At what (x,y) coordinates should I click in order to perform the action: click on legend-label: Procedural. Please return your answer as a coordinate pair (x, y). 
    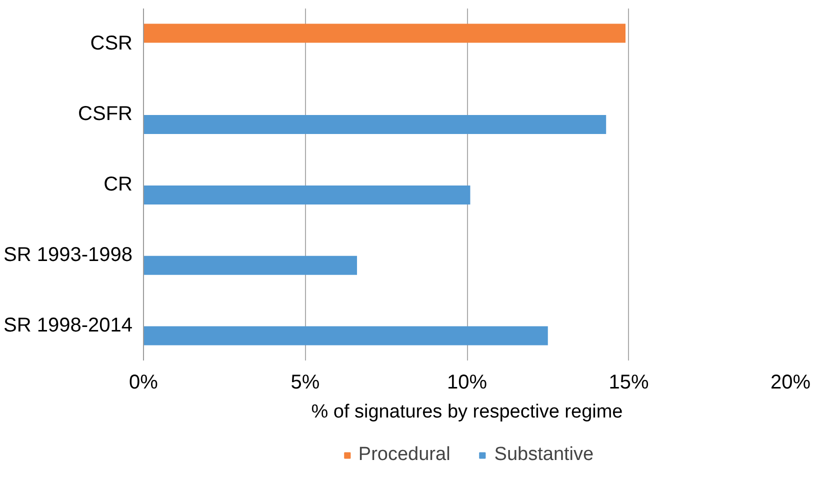
    Looking at the image, I should click on (404, 455).